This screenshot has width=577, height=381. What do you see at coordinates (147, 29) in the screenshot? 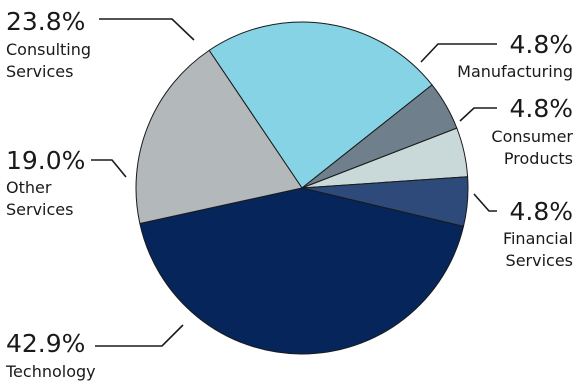
I see `leader-line-consulting-services` at bounding box center [147, 29].